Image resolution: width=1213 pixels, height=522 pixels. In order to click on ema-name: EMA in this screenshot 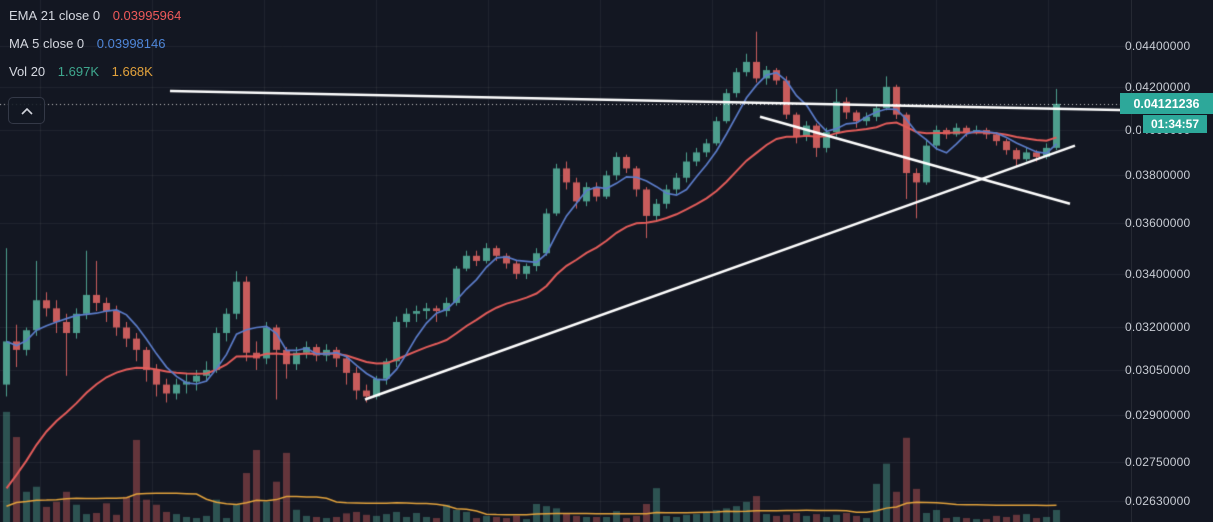, I will do `click(23, 15)`.